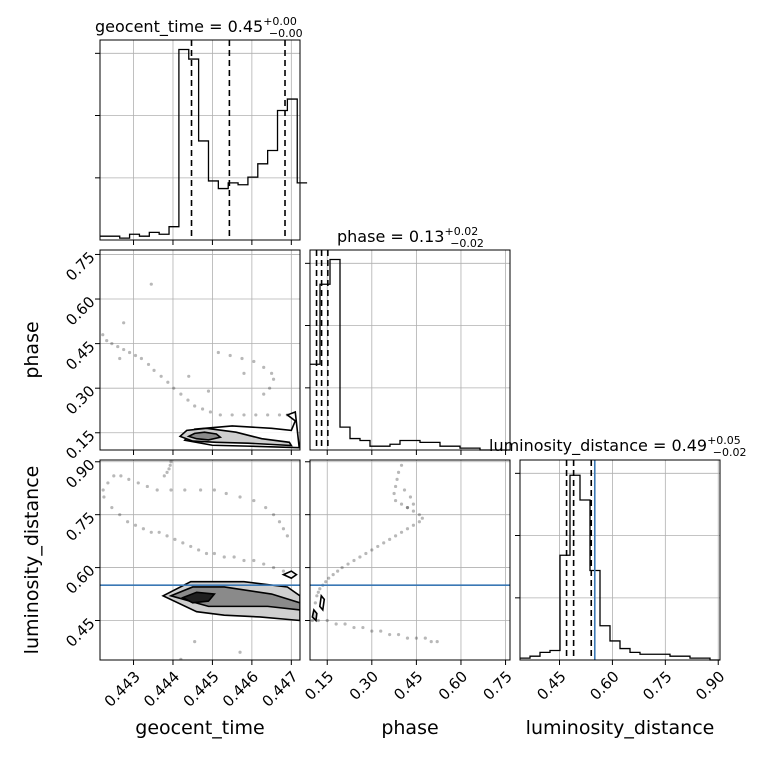  I want to click on histogram-geocent-time, so click(201, 142).